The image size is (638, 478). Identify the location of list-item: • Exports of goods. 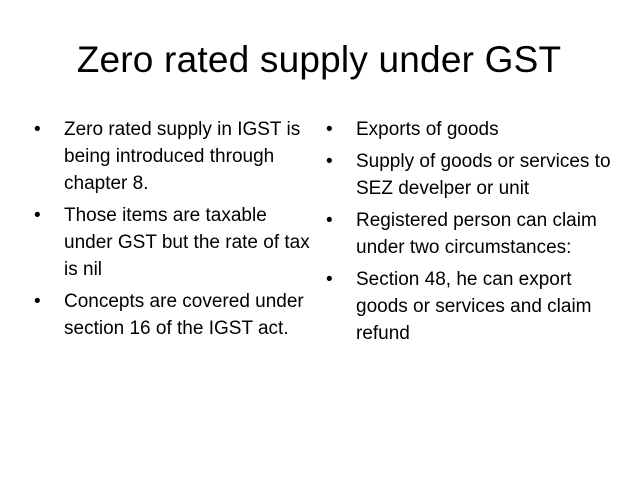
(471, 129).